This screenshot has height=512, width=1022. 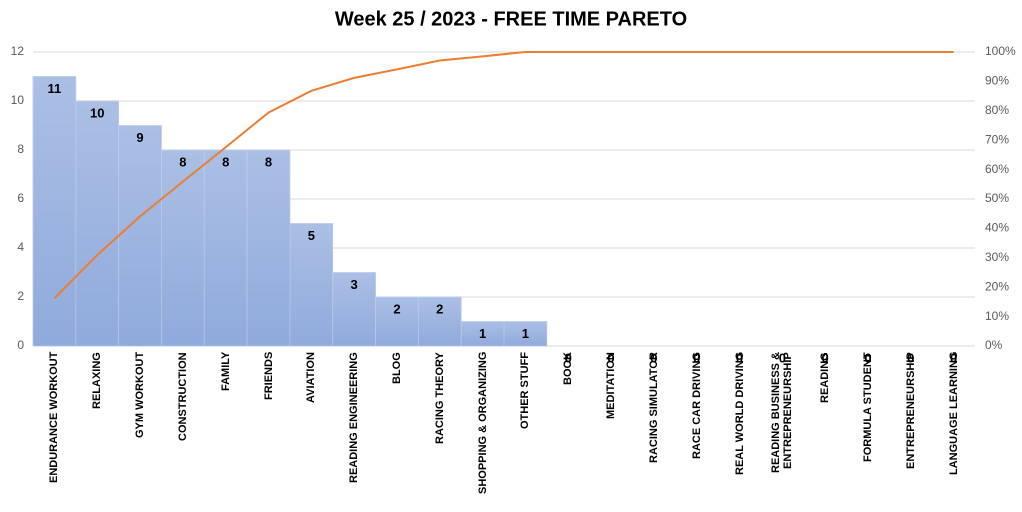 I want to click on y-tick-label: 2, so click(x=20, y=296).